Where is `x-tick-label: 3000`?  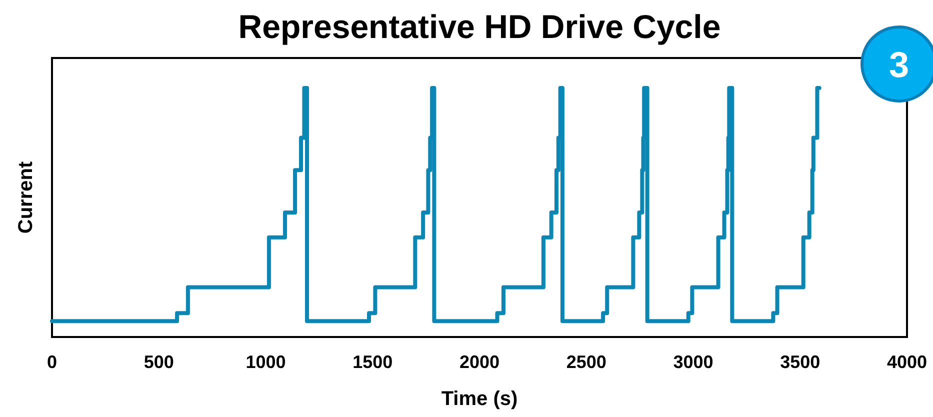 x-tick-label: 3000 is located at coordinates (693, 362).